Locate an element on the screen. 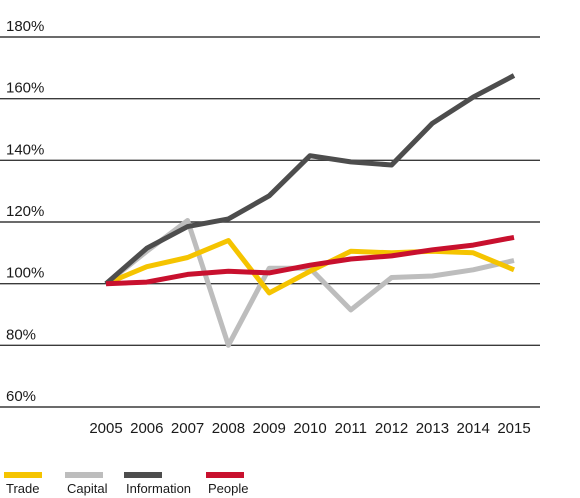 Image resolution: width=580 pixels, height=498 pixels. legend-swatch-information is located at coordinates (143, 475).